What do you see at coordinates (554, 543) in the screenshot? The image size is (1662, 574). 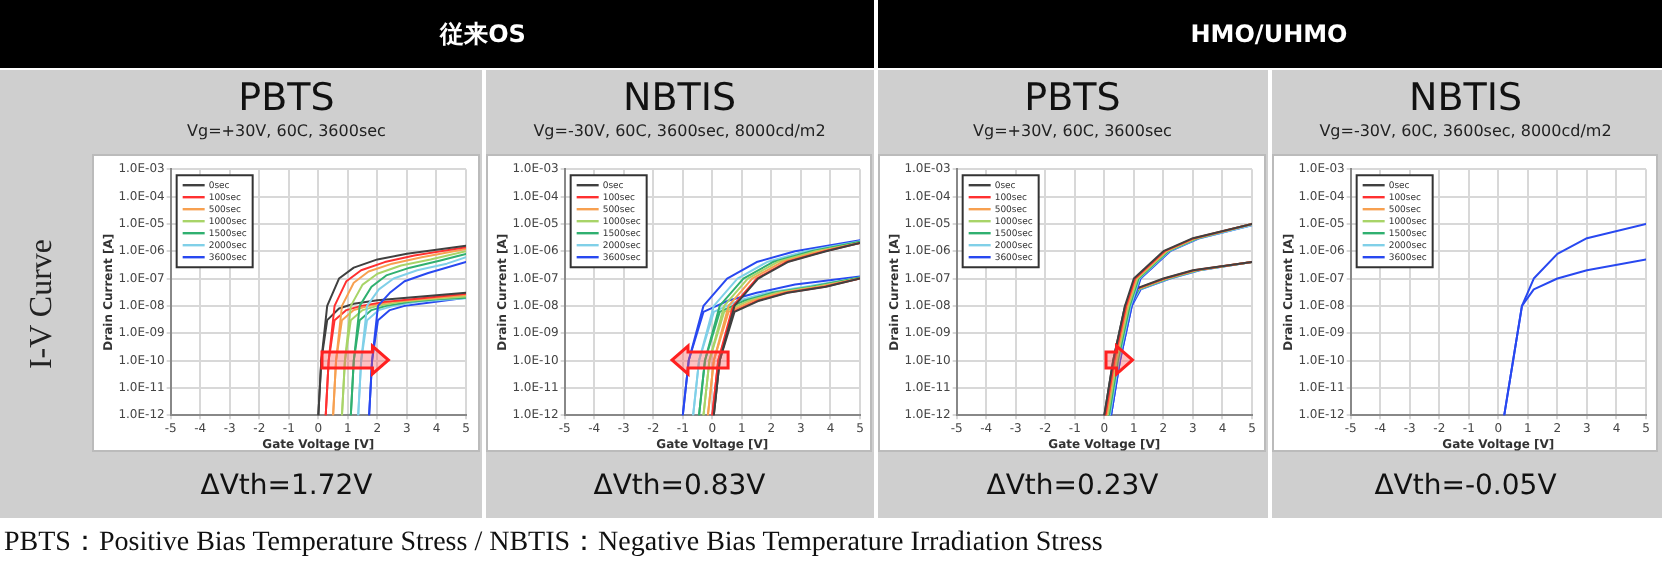 I see `text: PBTS：Positive Bias Temperature Stress / NBTIS：Negative Bias Temperature Irradiation Stress` at bounding box center [554, 543].